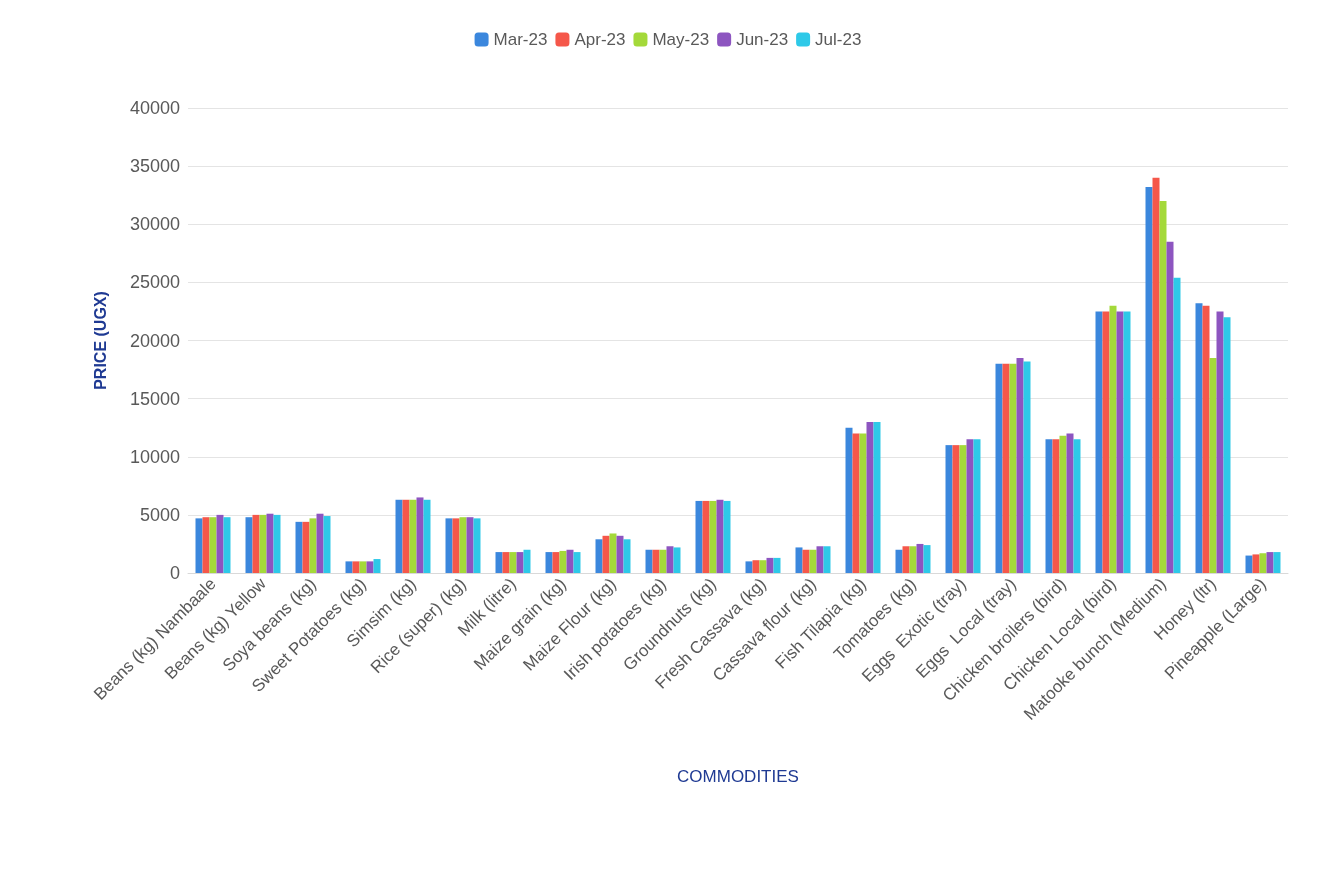 The height and width of the screenshot is (876, 1339). Describe the element at coordinates (154, 108) in the screenshot. I see `y-tick-label: 40000` at that location.